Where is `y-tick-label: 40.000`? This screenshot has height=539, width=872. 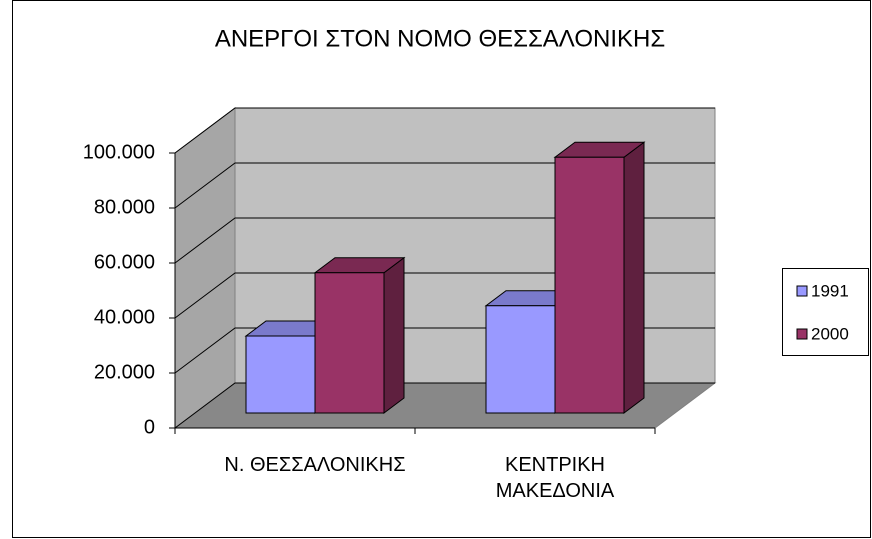 y-tick-label: 40.000 is located at coordinates (124, 317).